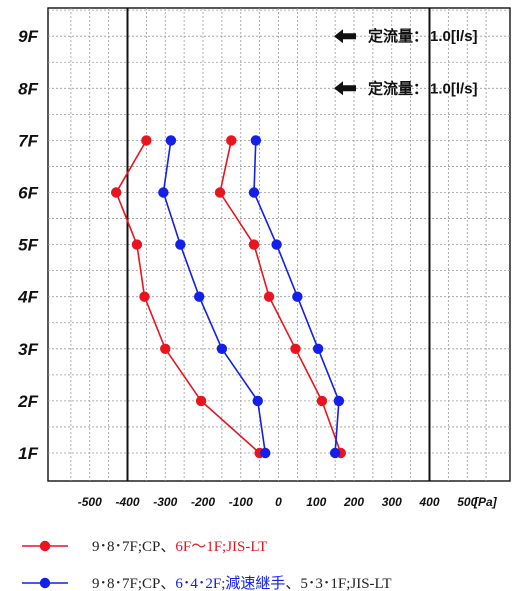 The height and width of the screenshot is (591, 525). I want to click on legend-highlight: 6F～1F;JIS-LT, so click(221, 547).